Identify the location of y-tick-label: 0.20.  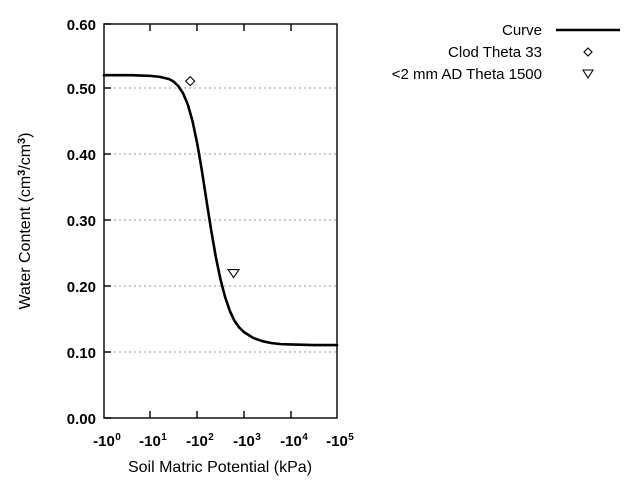
(81, 287).